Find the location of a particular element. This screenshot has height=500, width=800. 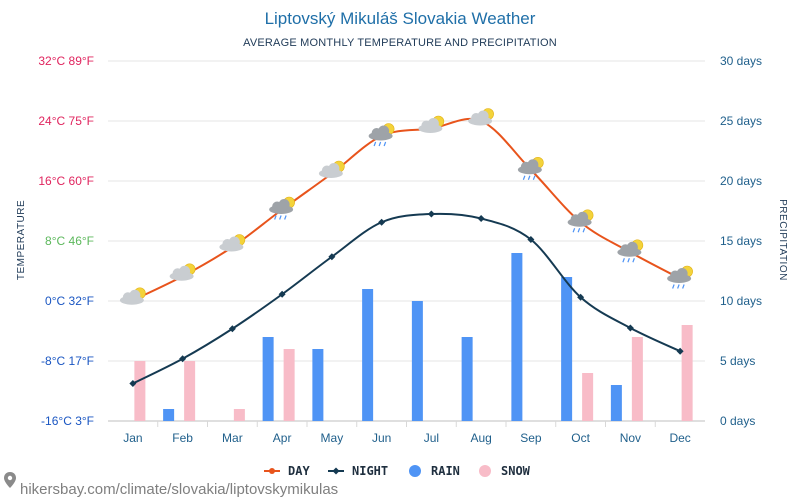

legend: DAY NIGHT RAIN SNOW is located at coordinates (397, 471).